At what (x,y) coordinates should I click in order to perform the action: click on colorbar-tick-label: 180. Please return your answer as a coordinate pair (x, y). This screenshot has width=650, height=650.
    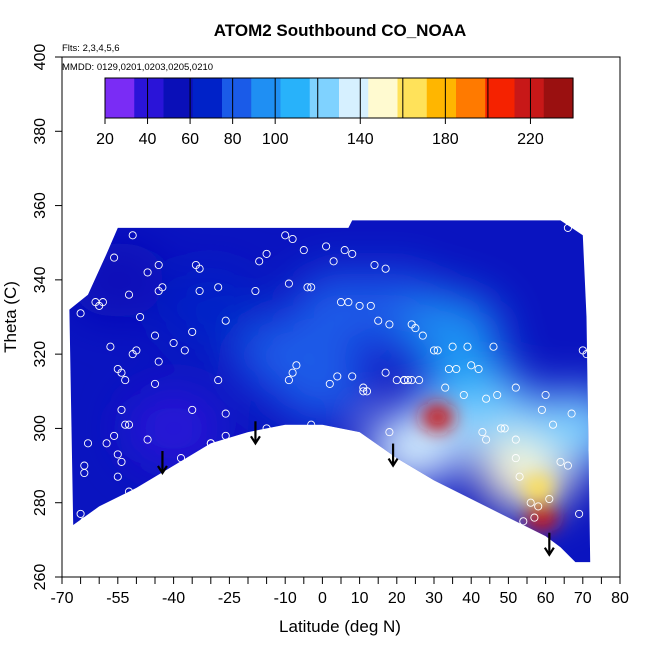
    Looking at the image, I should click on (445, 139).